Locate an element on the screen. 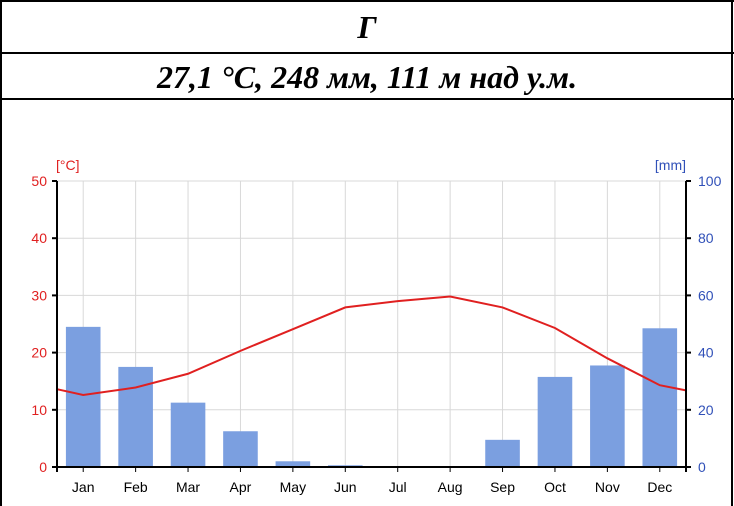 The image size is (734, 506). right-tick-label: 80 is located at coordinates (706, 238).